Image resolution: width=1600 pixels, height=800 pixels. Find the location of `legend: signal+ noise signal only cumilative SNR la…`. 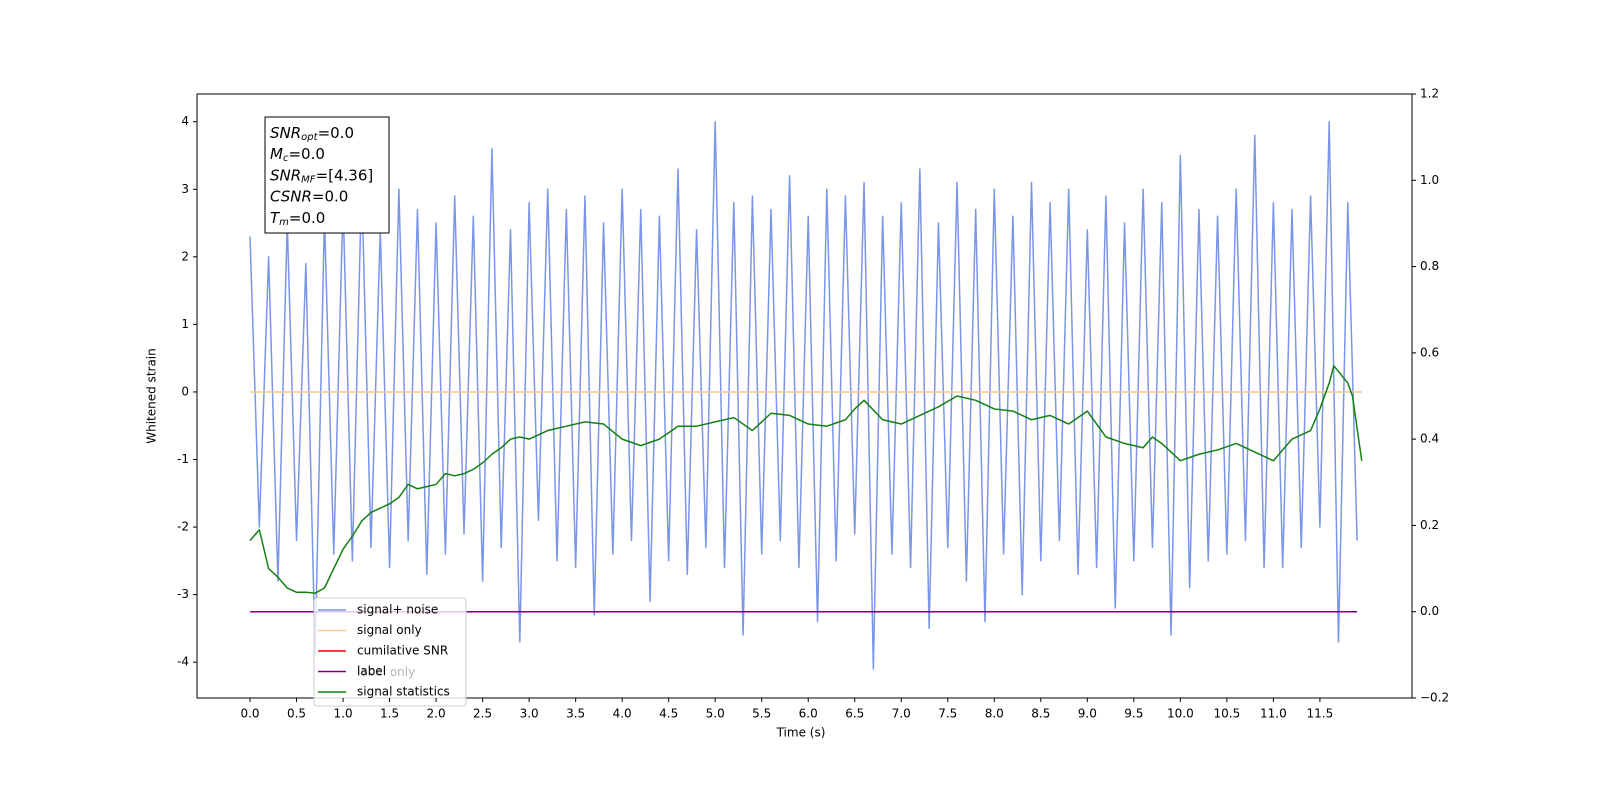

legend: signal+ noise signal only cumilative SNR la… is located at coordinates (390, 652).